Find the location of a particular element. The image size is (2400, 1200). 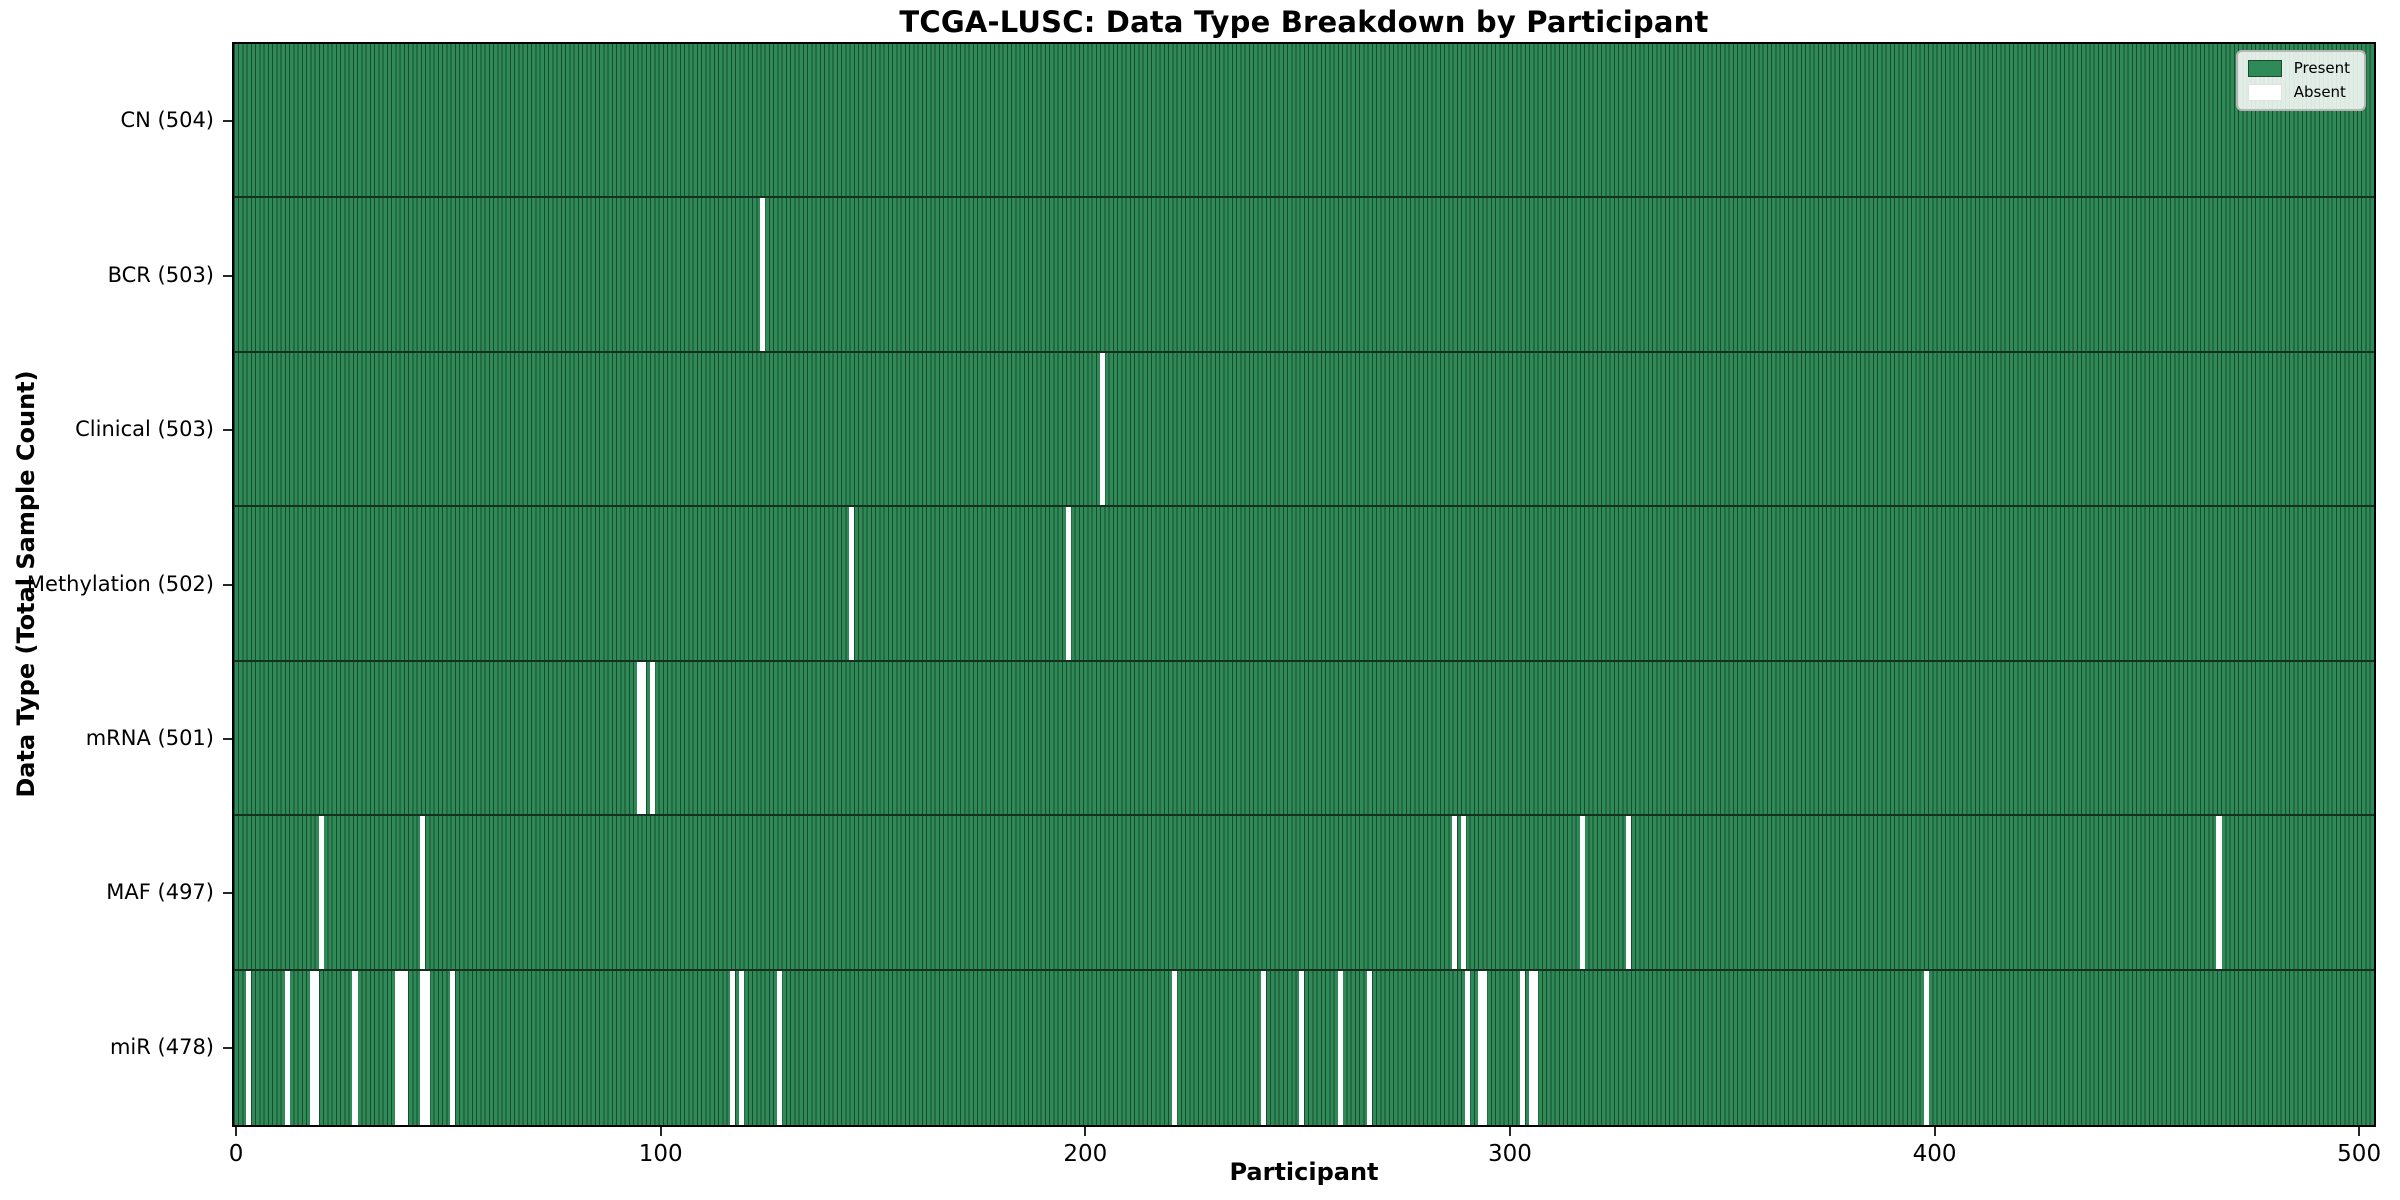

legend-swatch-present-icon is located at coordinates (2264, 68).